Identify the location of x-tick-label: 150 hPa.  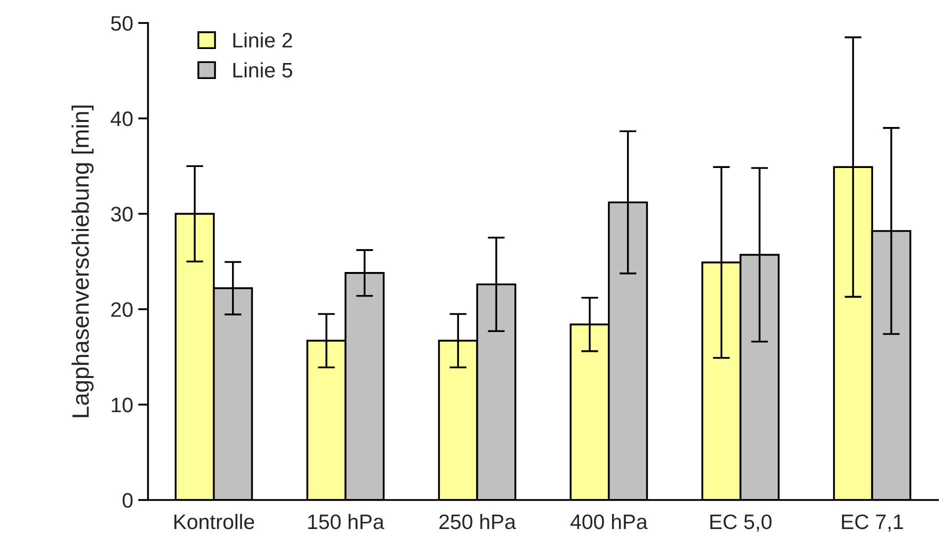
(346, 522).